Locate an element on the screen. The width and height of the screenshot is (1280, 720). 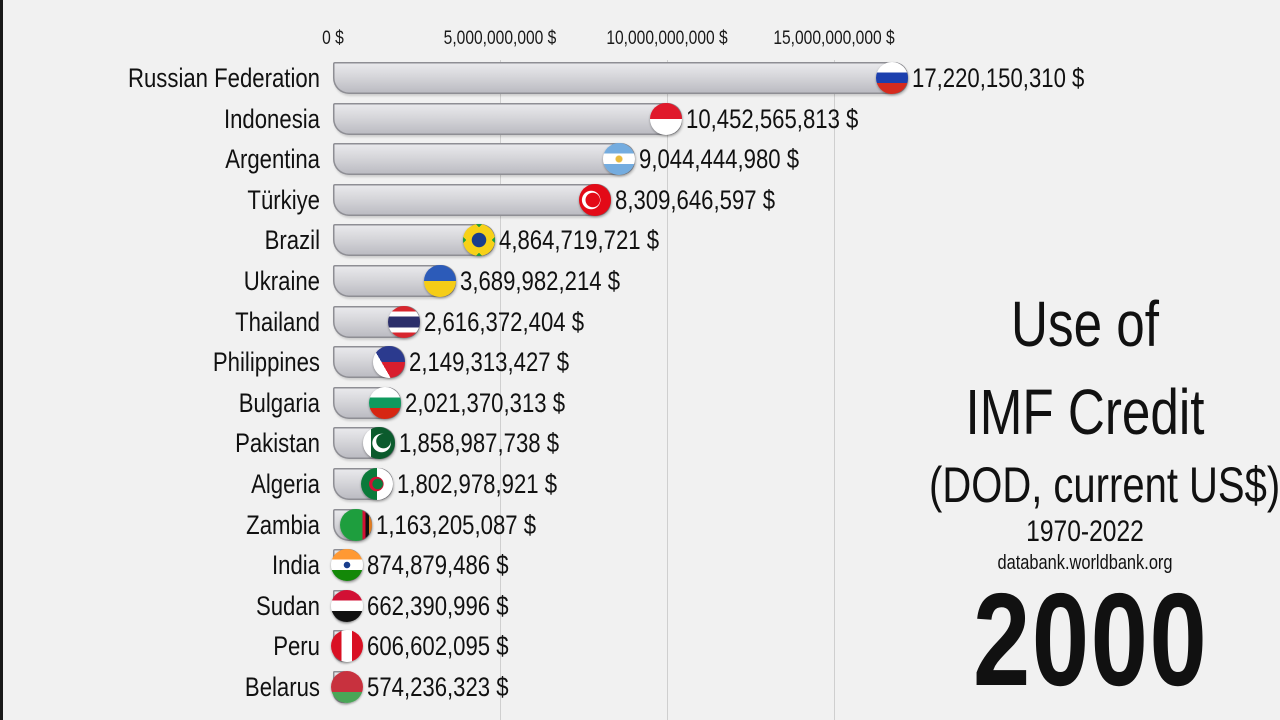
india-flag-icon is located at coordinates (347, 565).